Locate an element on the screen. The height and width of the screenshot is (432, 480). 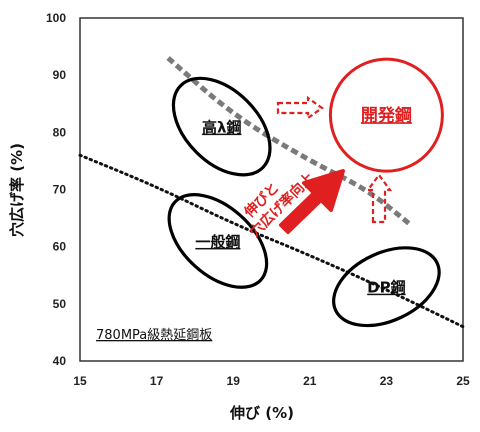
y-tick-label: 70 is located at coordinates (60, 190).